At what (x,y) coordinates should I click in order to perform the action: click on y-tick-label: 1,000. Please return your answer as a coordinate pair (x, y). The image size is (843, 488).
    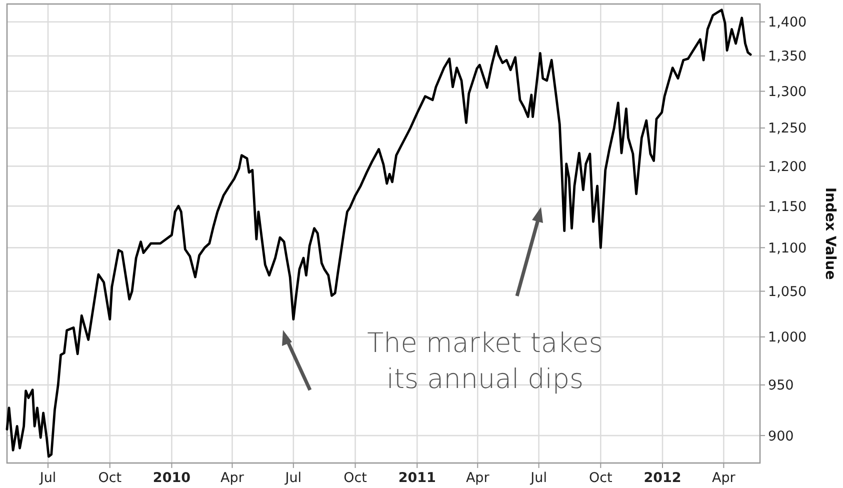
    Looking at the image, I should click on (787, 338).